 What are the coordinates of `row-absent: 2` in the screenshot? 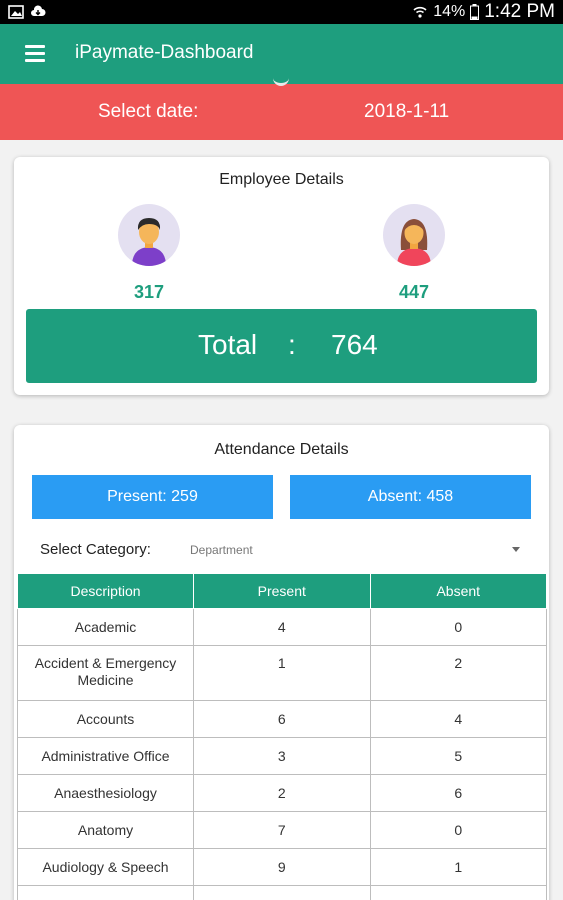 It's located at (458, 673).